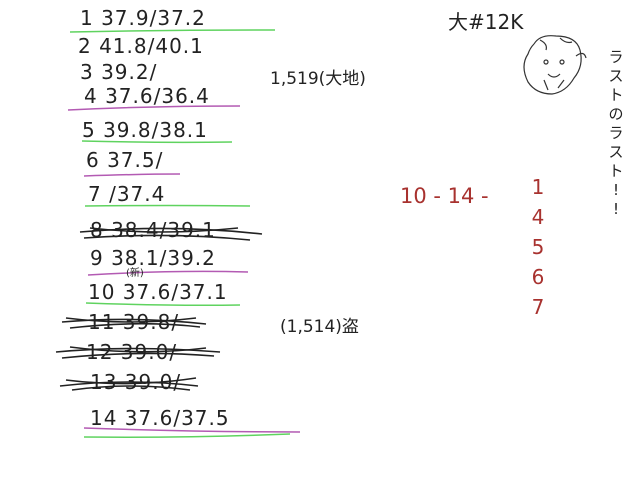 Image resolution: width=640 pixels, height=480 pixels. What do you see at coordinates (538, 187) in the screenshot?
I see `red-item: 1` at bounding box center [538, 187].